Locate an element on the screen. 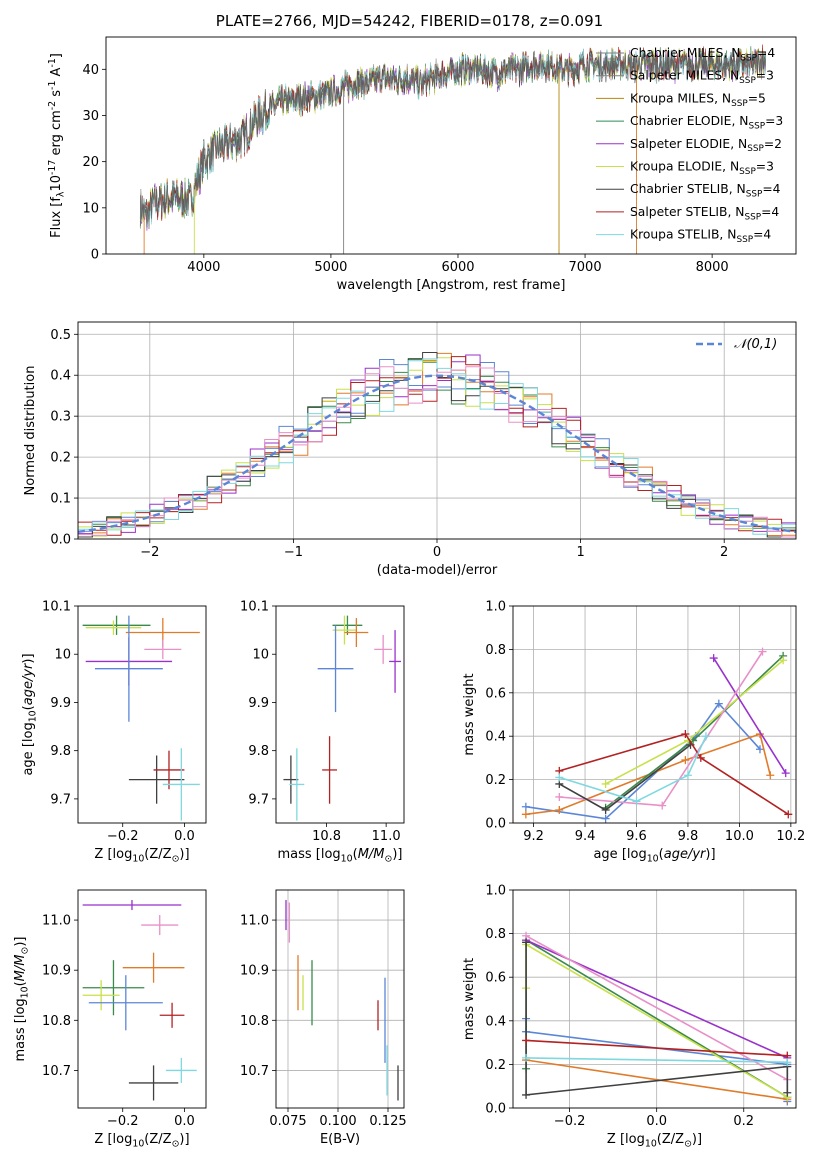  x-tick-label: 6000 is located at coordinates (457, 267).